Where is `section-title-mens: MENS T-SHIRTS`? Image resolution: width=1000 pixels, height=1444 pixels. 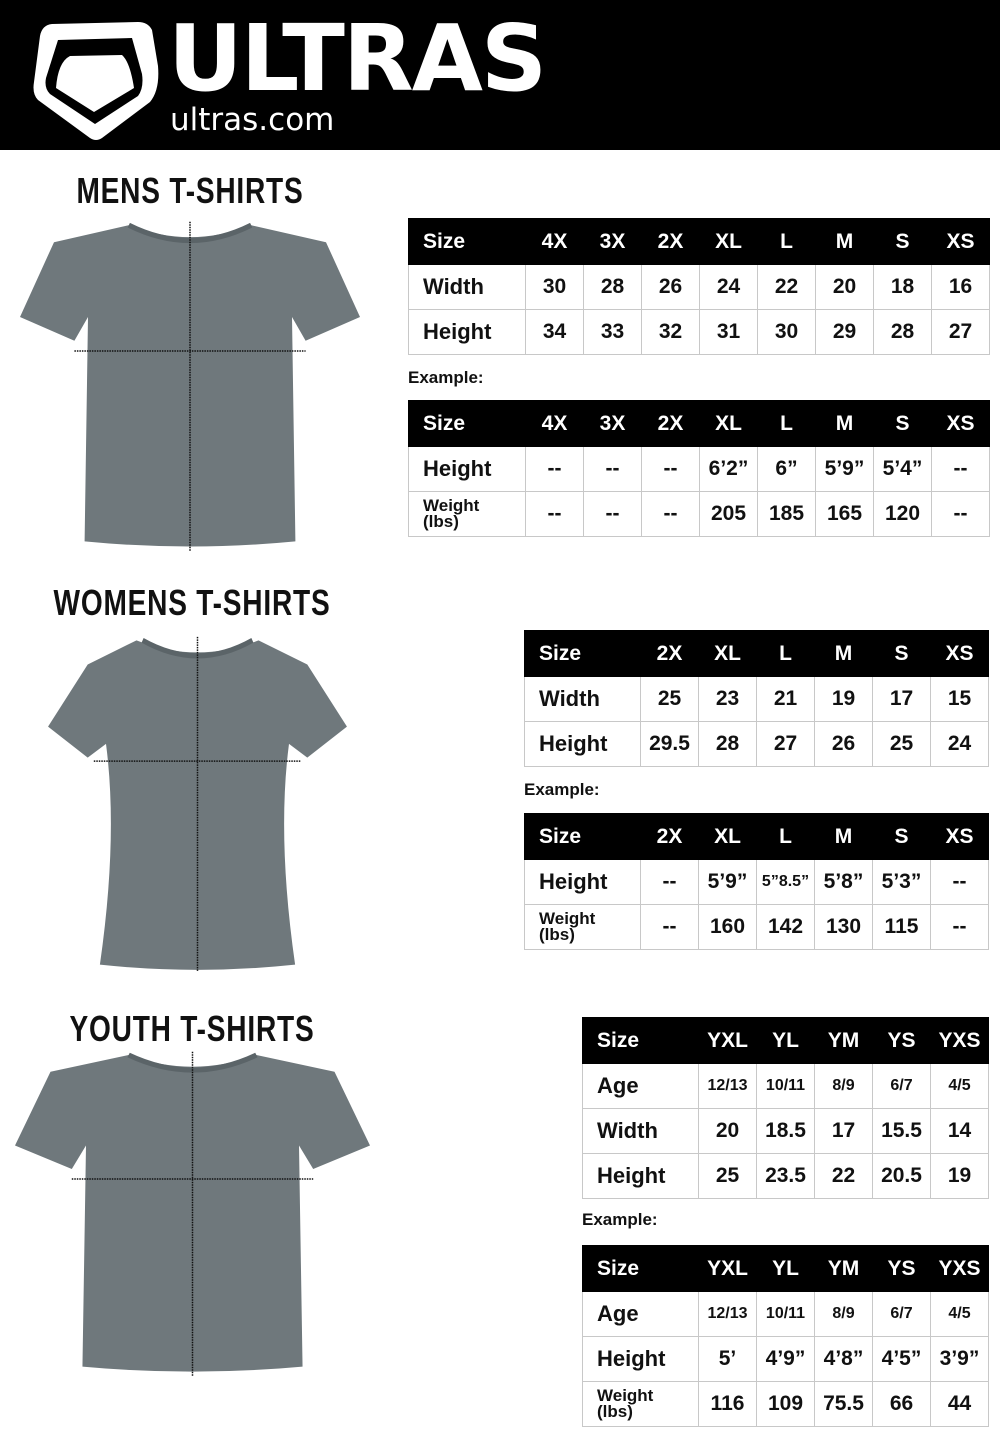
section-title-mens: MENS T-SHIRTS is located at coordinates (190, 190).